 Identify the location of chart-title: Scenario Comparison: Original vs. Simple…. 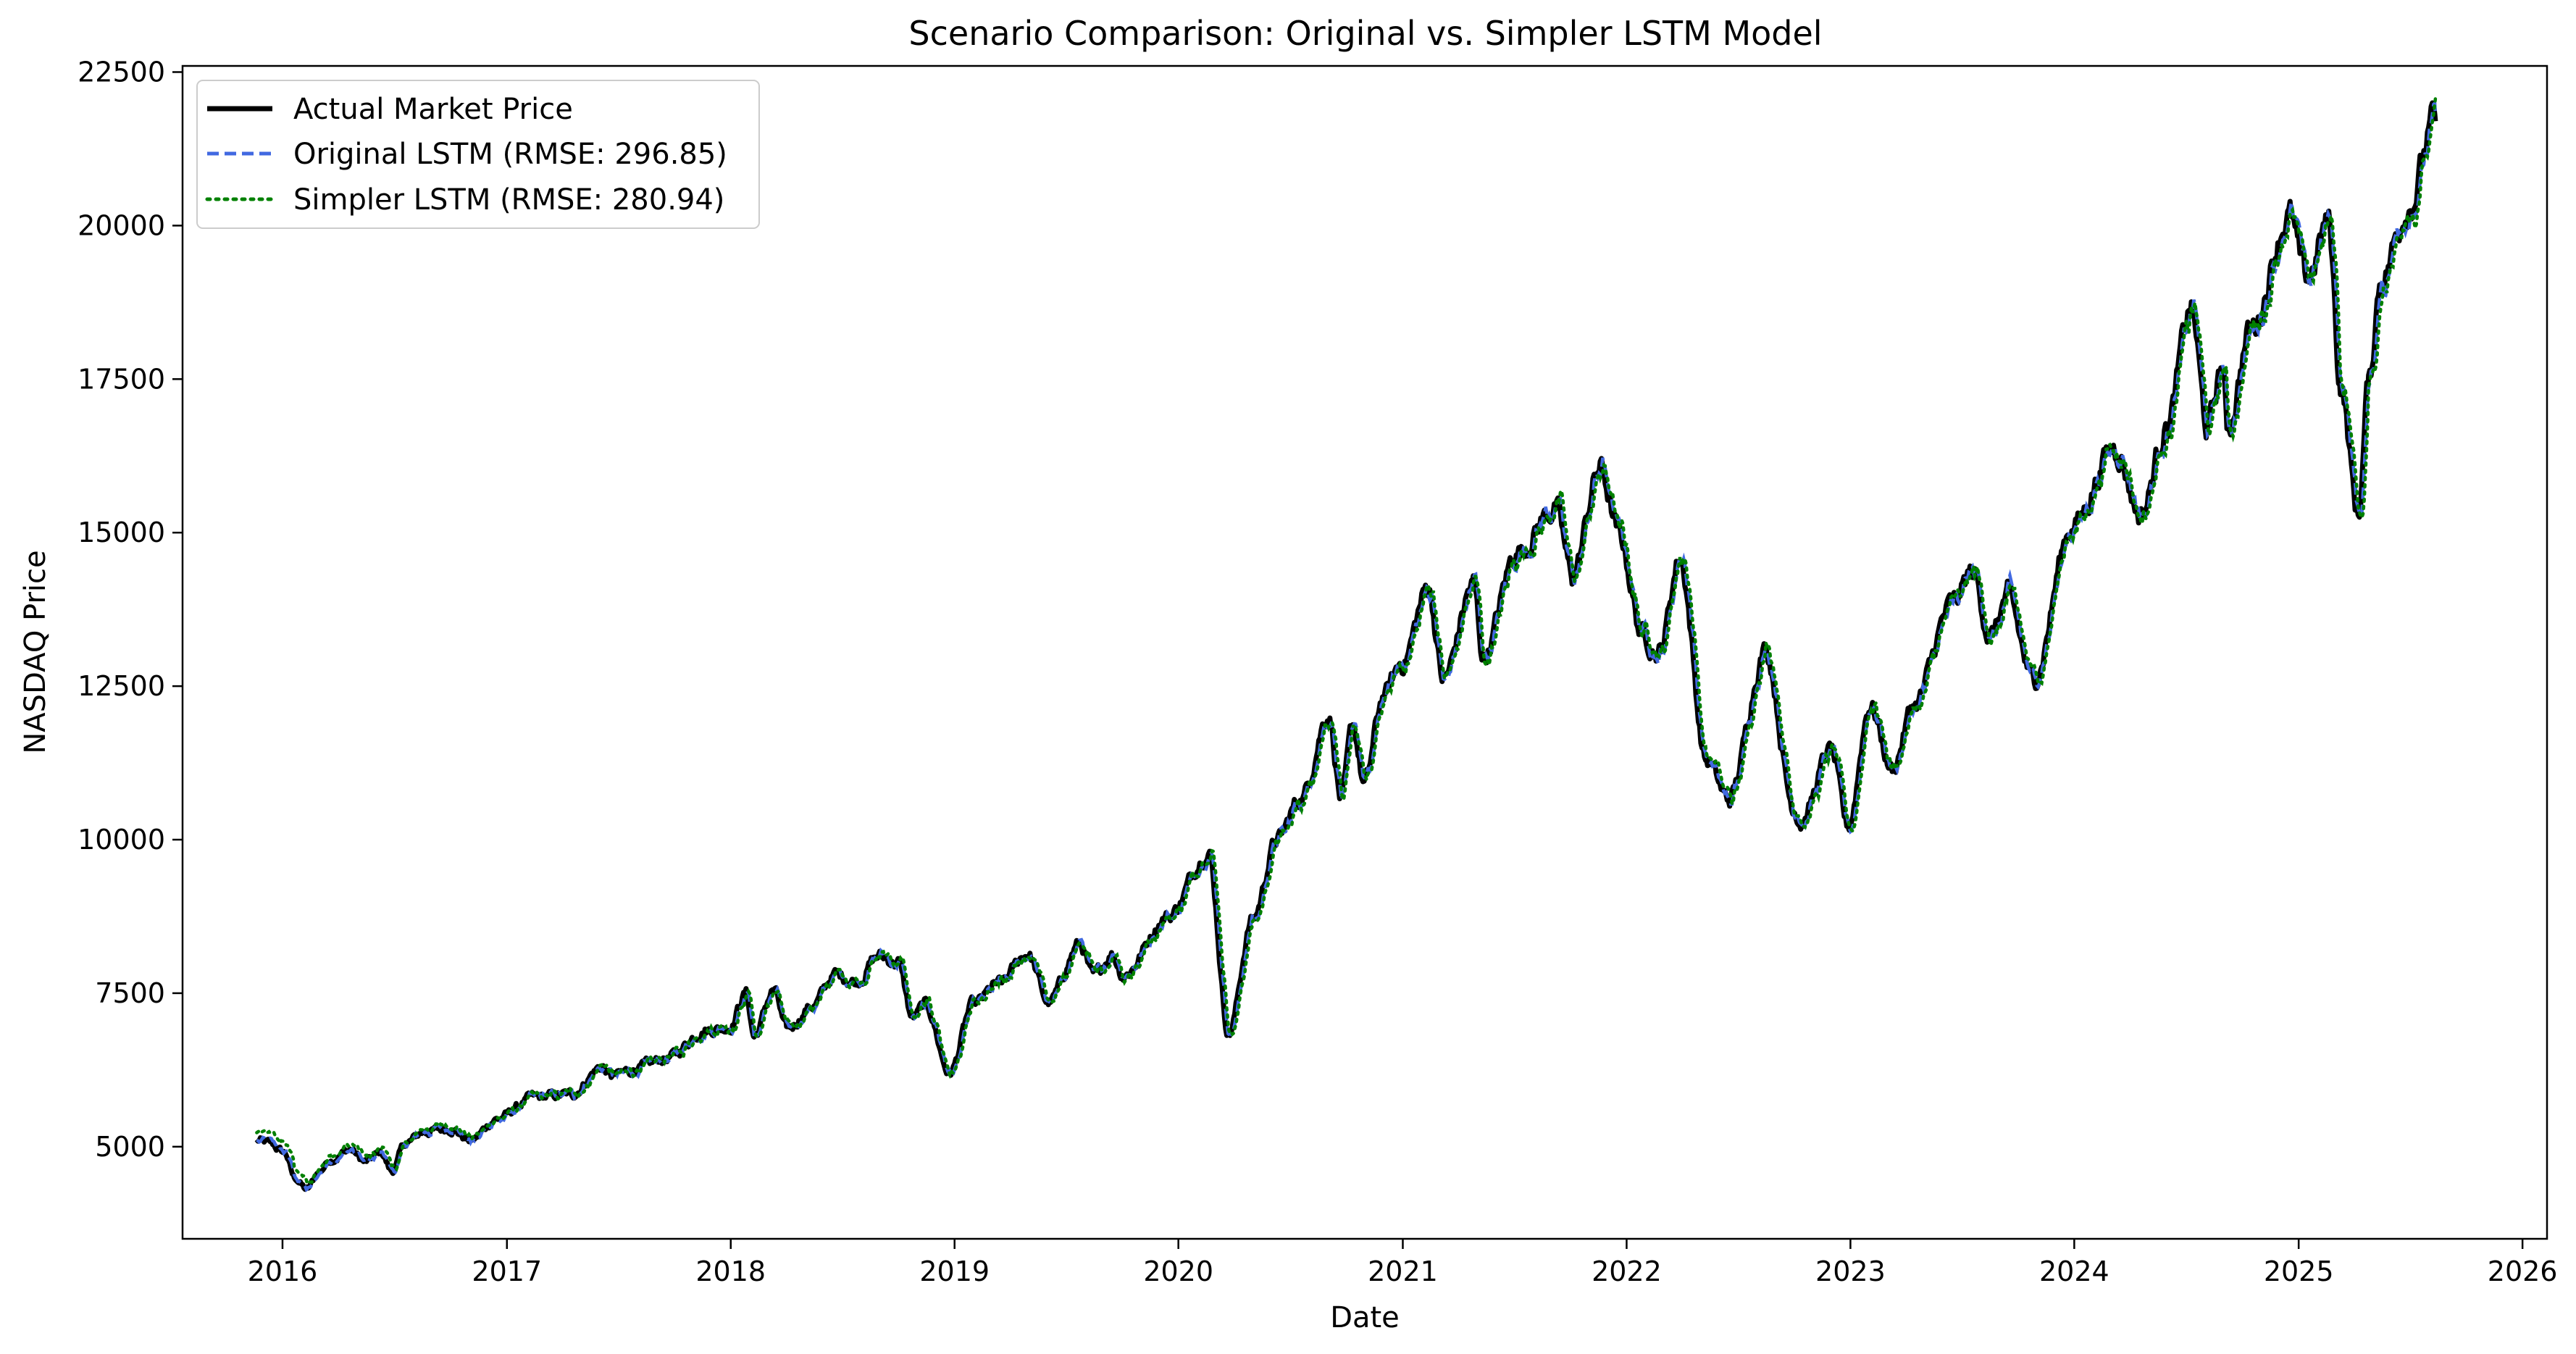
(1365, 33).